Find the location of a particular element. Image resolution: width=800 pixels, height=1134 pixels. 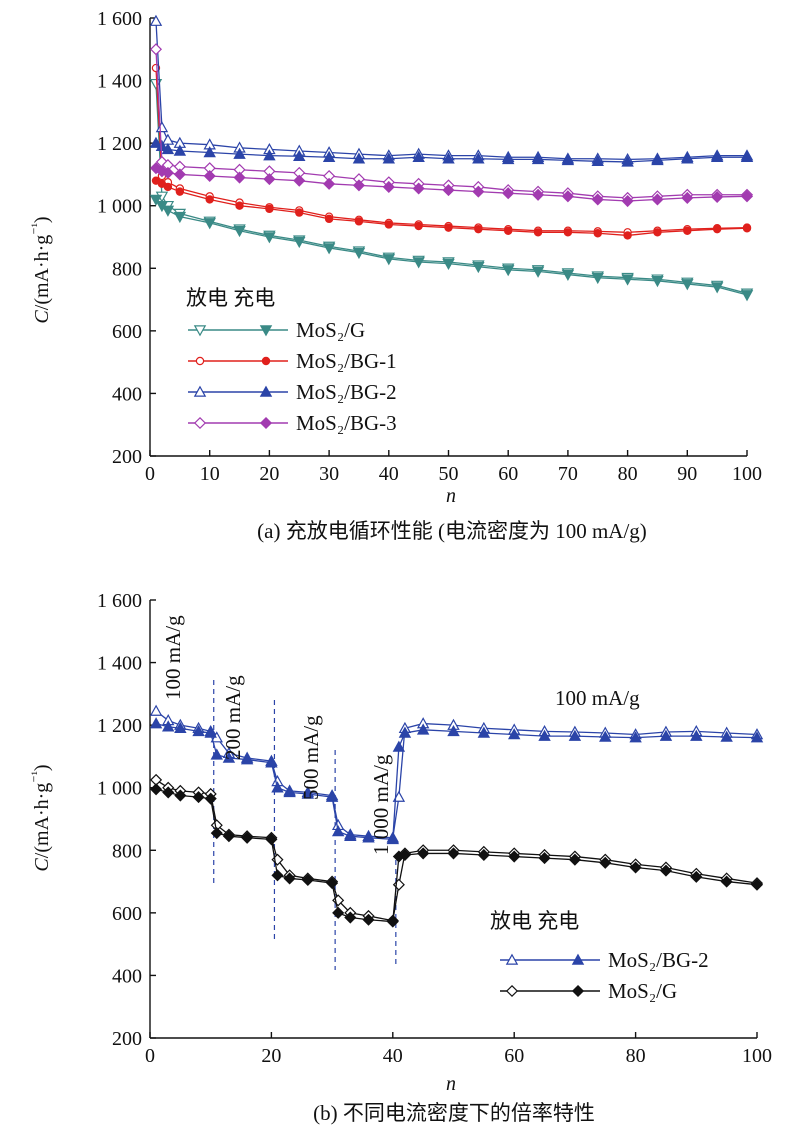

chart-b-rate-label: 100 mA/g is located at coordinates (597, 698).